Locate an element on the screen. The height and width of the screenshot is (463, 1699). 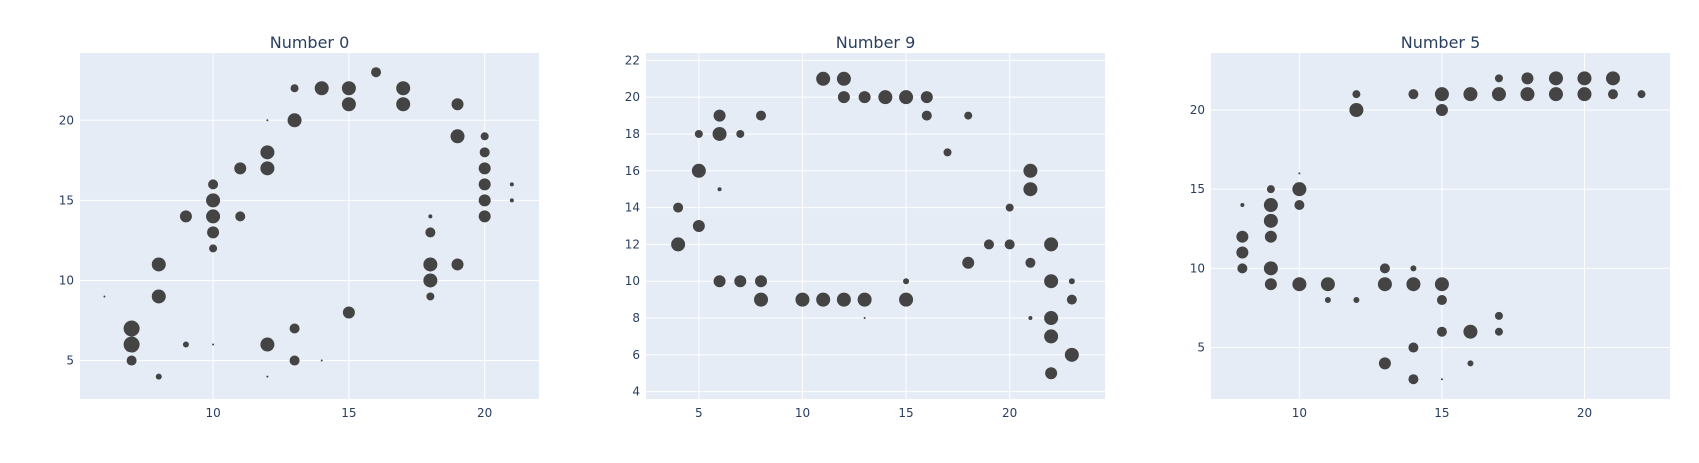
y-tick-label: 4 is located at coordinates (636, 392).